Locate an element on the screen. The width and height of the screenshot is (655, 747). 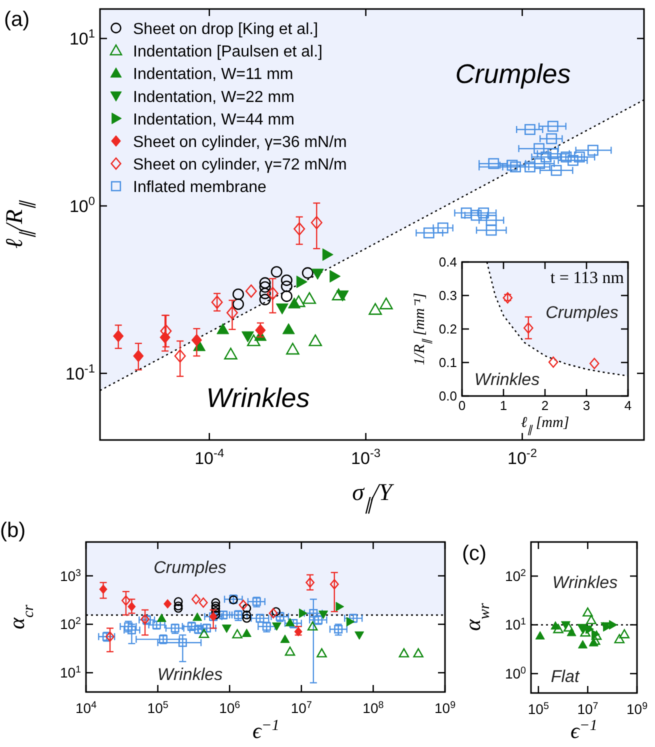
x-tick-label: 3 is located at coordinates (586, 405).